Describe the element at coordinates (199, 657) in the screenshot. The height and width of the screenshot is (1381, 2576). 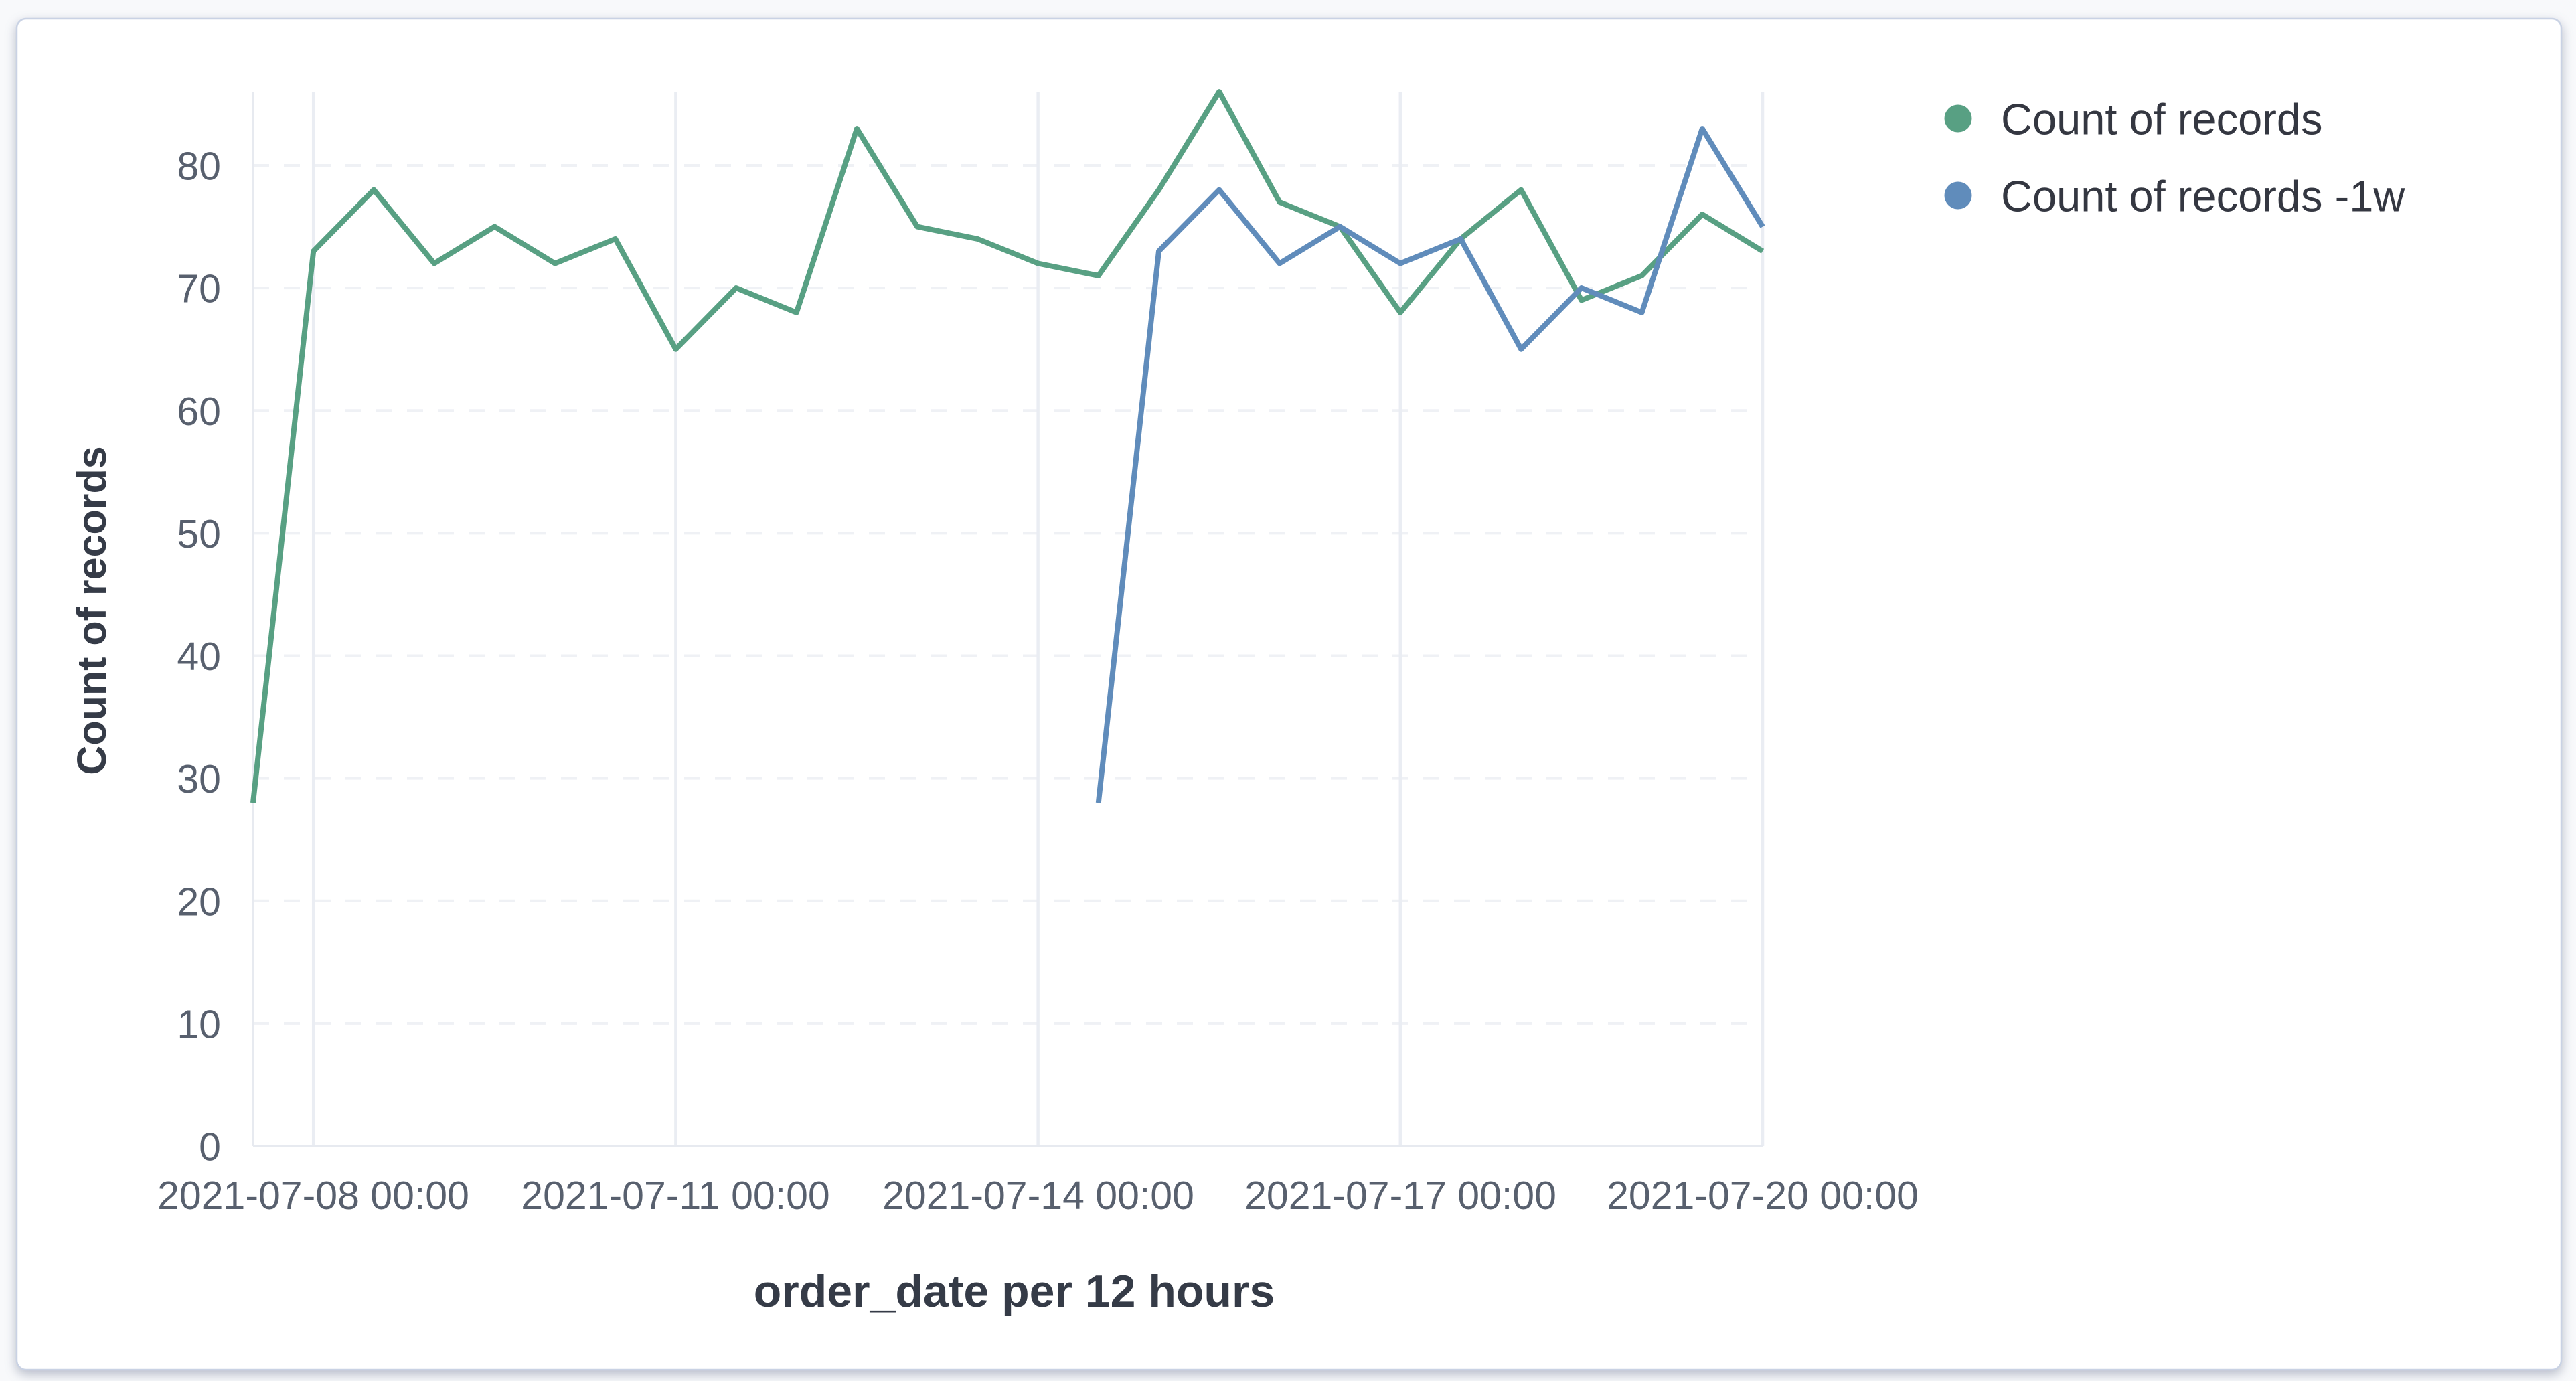
I see `svg-text: 40` at that location.